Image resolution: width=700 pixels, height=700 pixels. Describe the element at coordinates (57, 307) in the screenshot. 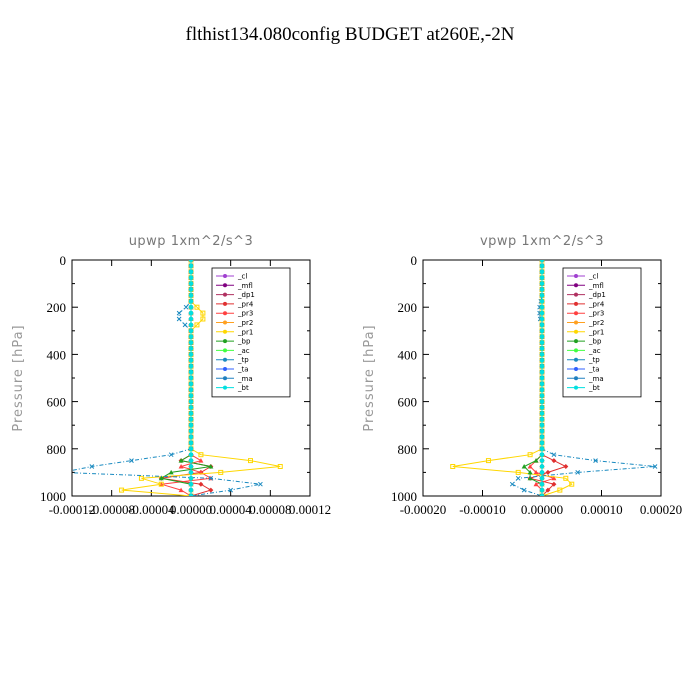

I see `y-tick-label: 200` at that location.